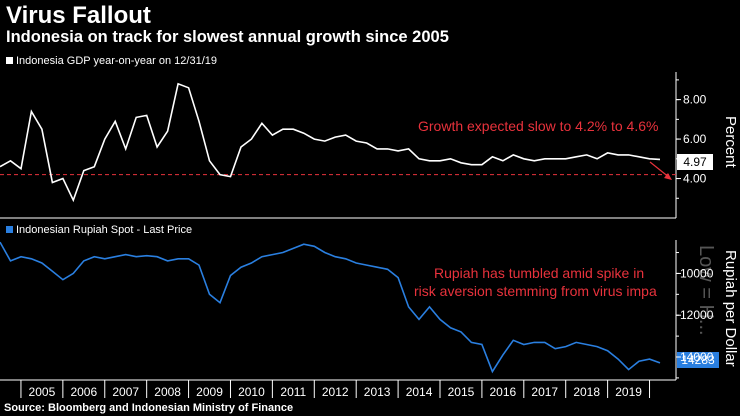 Image resolution: width=740 pixels, height=416 pixels. I want to click on x-tick-label: 2008, so click(167, 392).